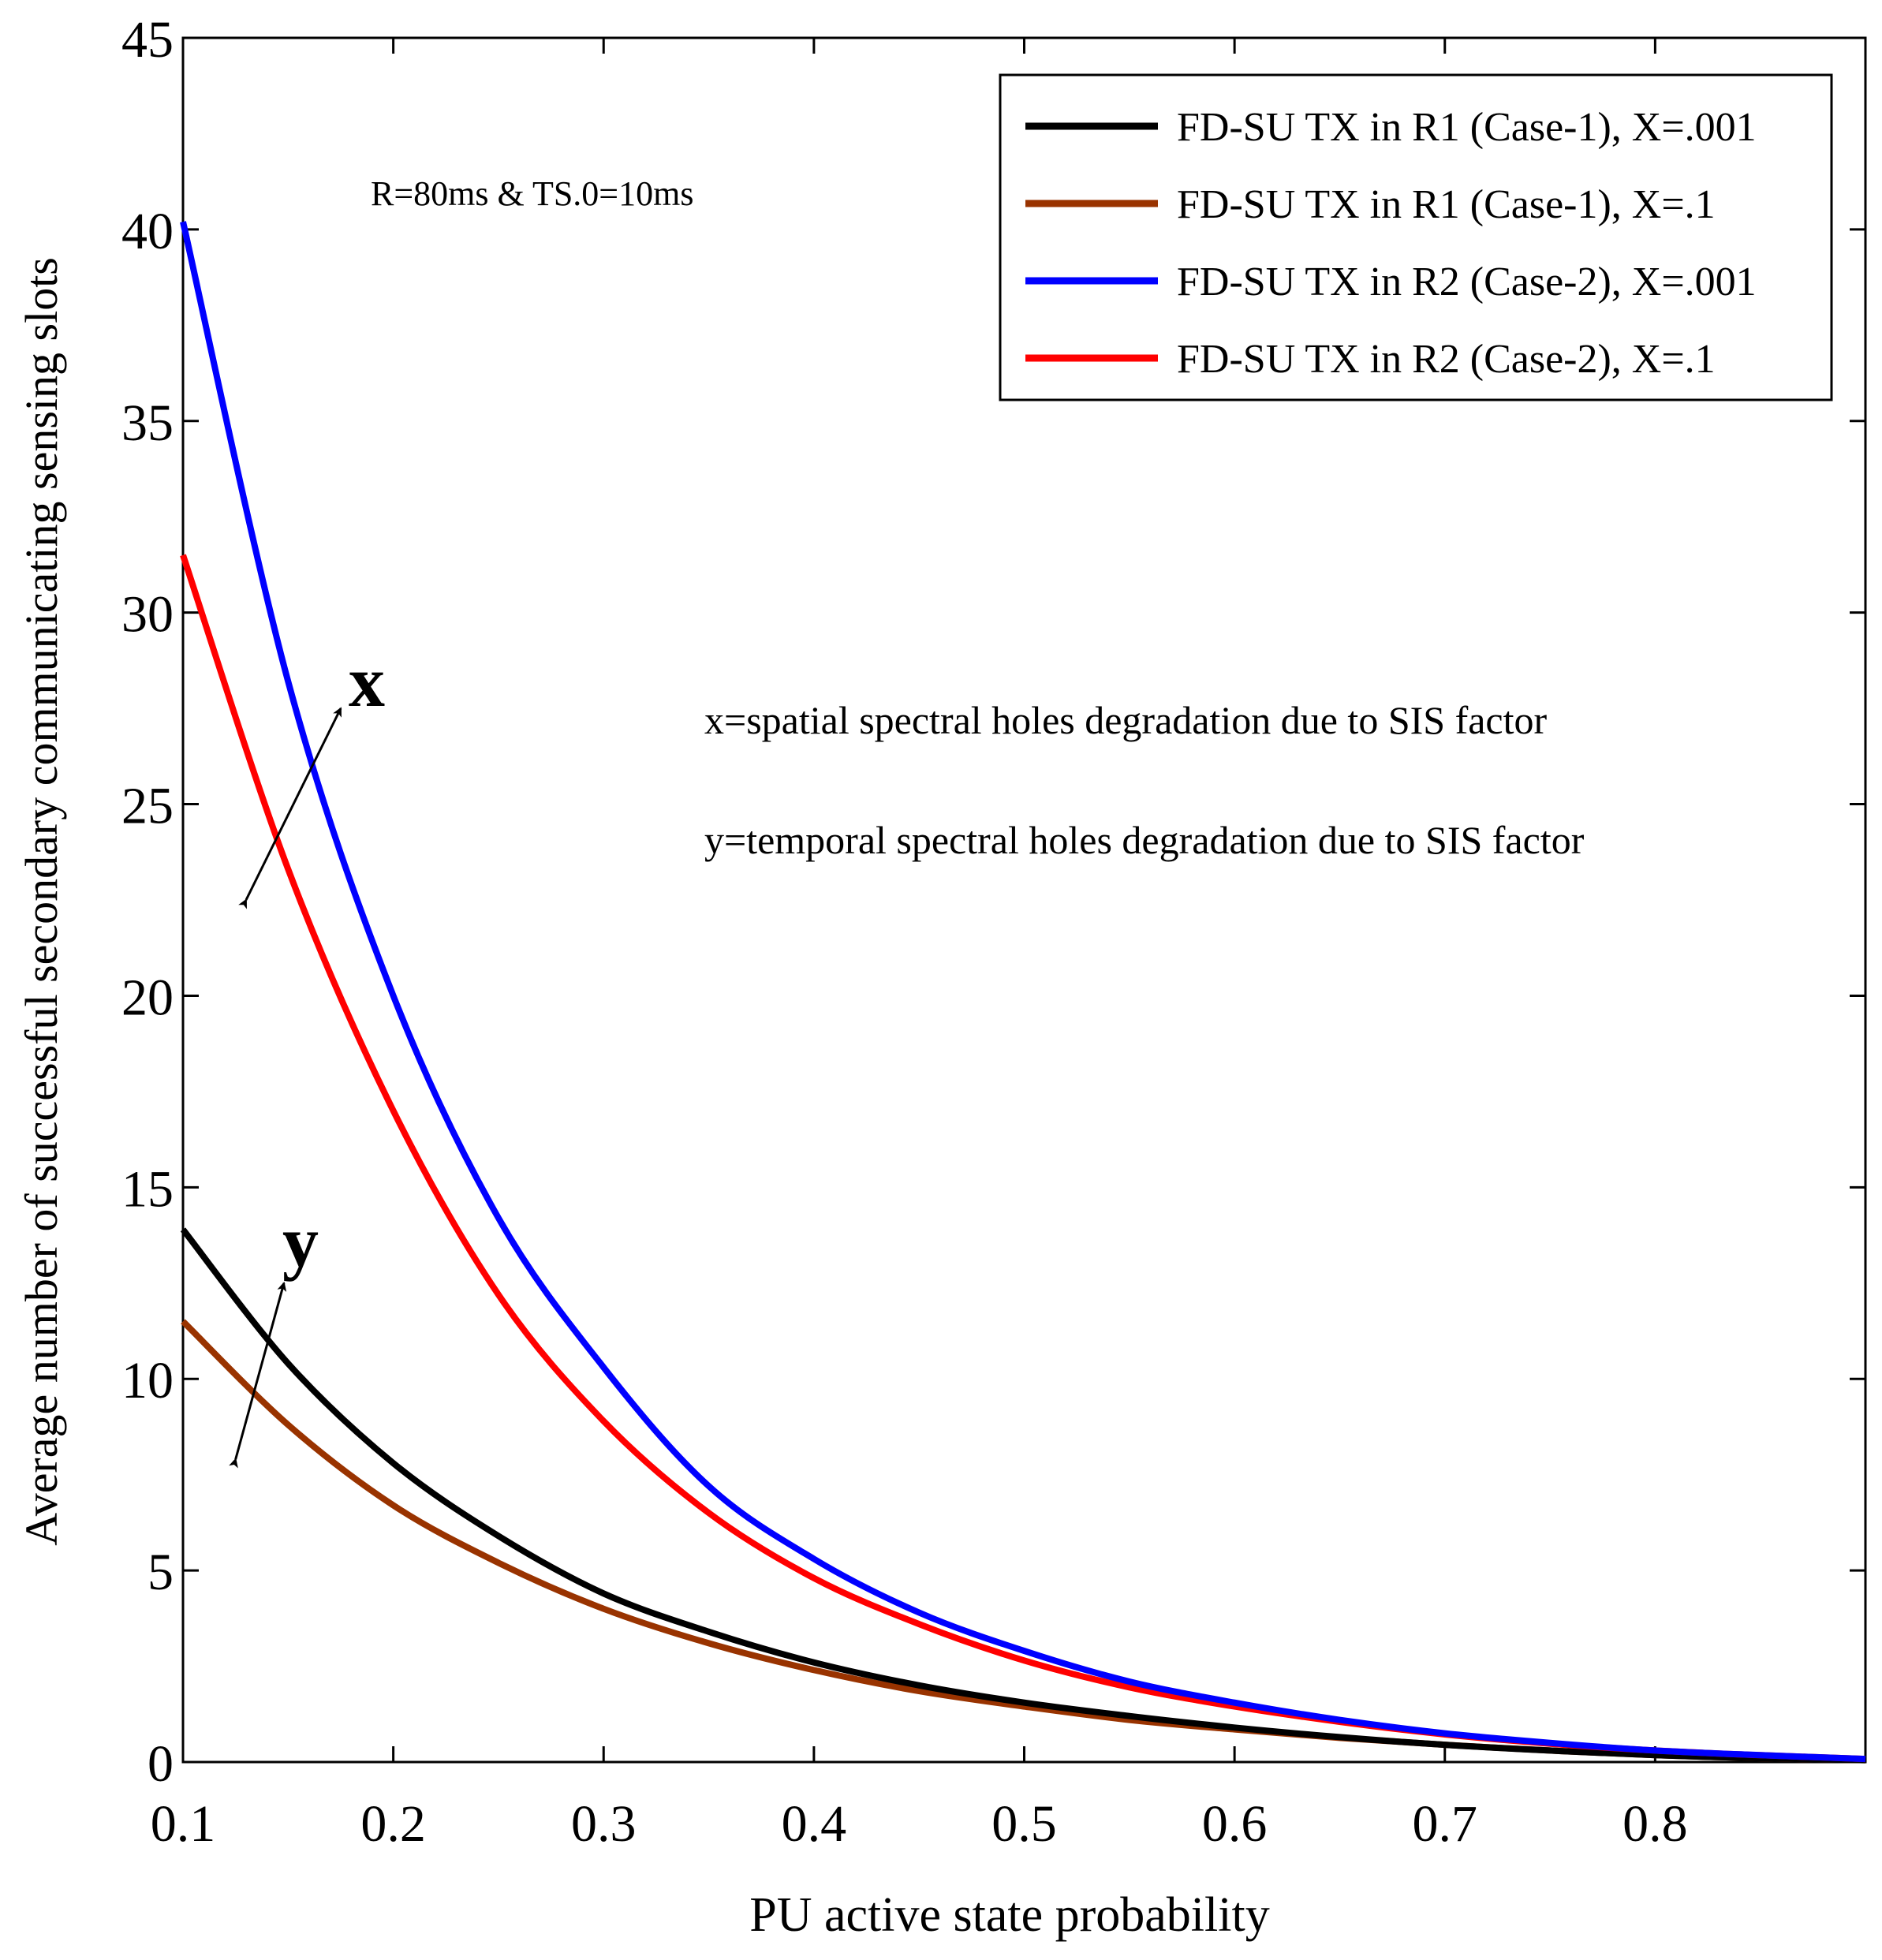 This screenshot has width=1882, height=1960. I want to click on y-tick-label: 5, so click(161, 1572).